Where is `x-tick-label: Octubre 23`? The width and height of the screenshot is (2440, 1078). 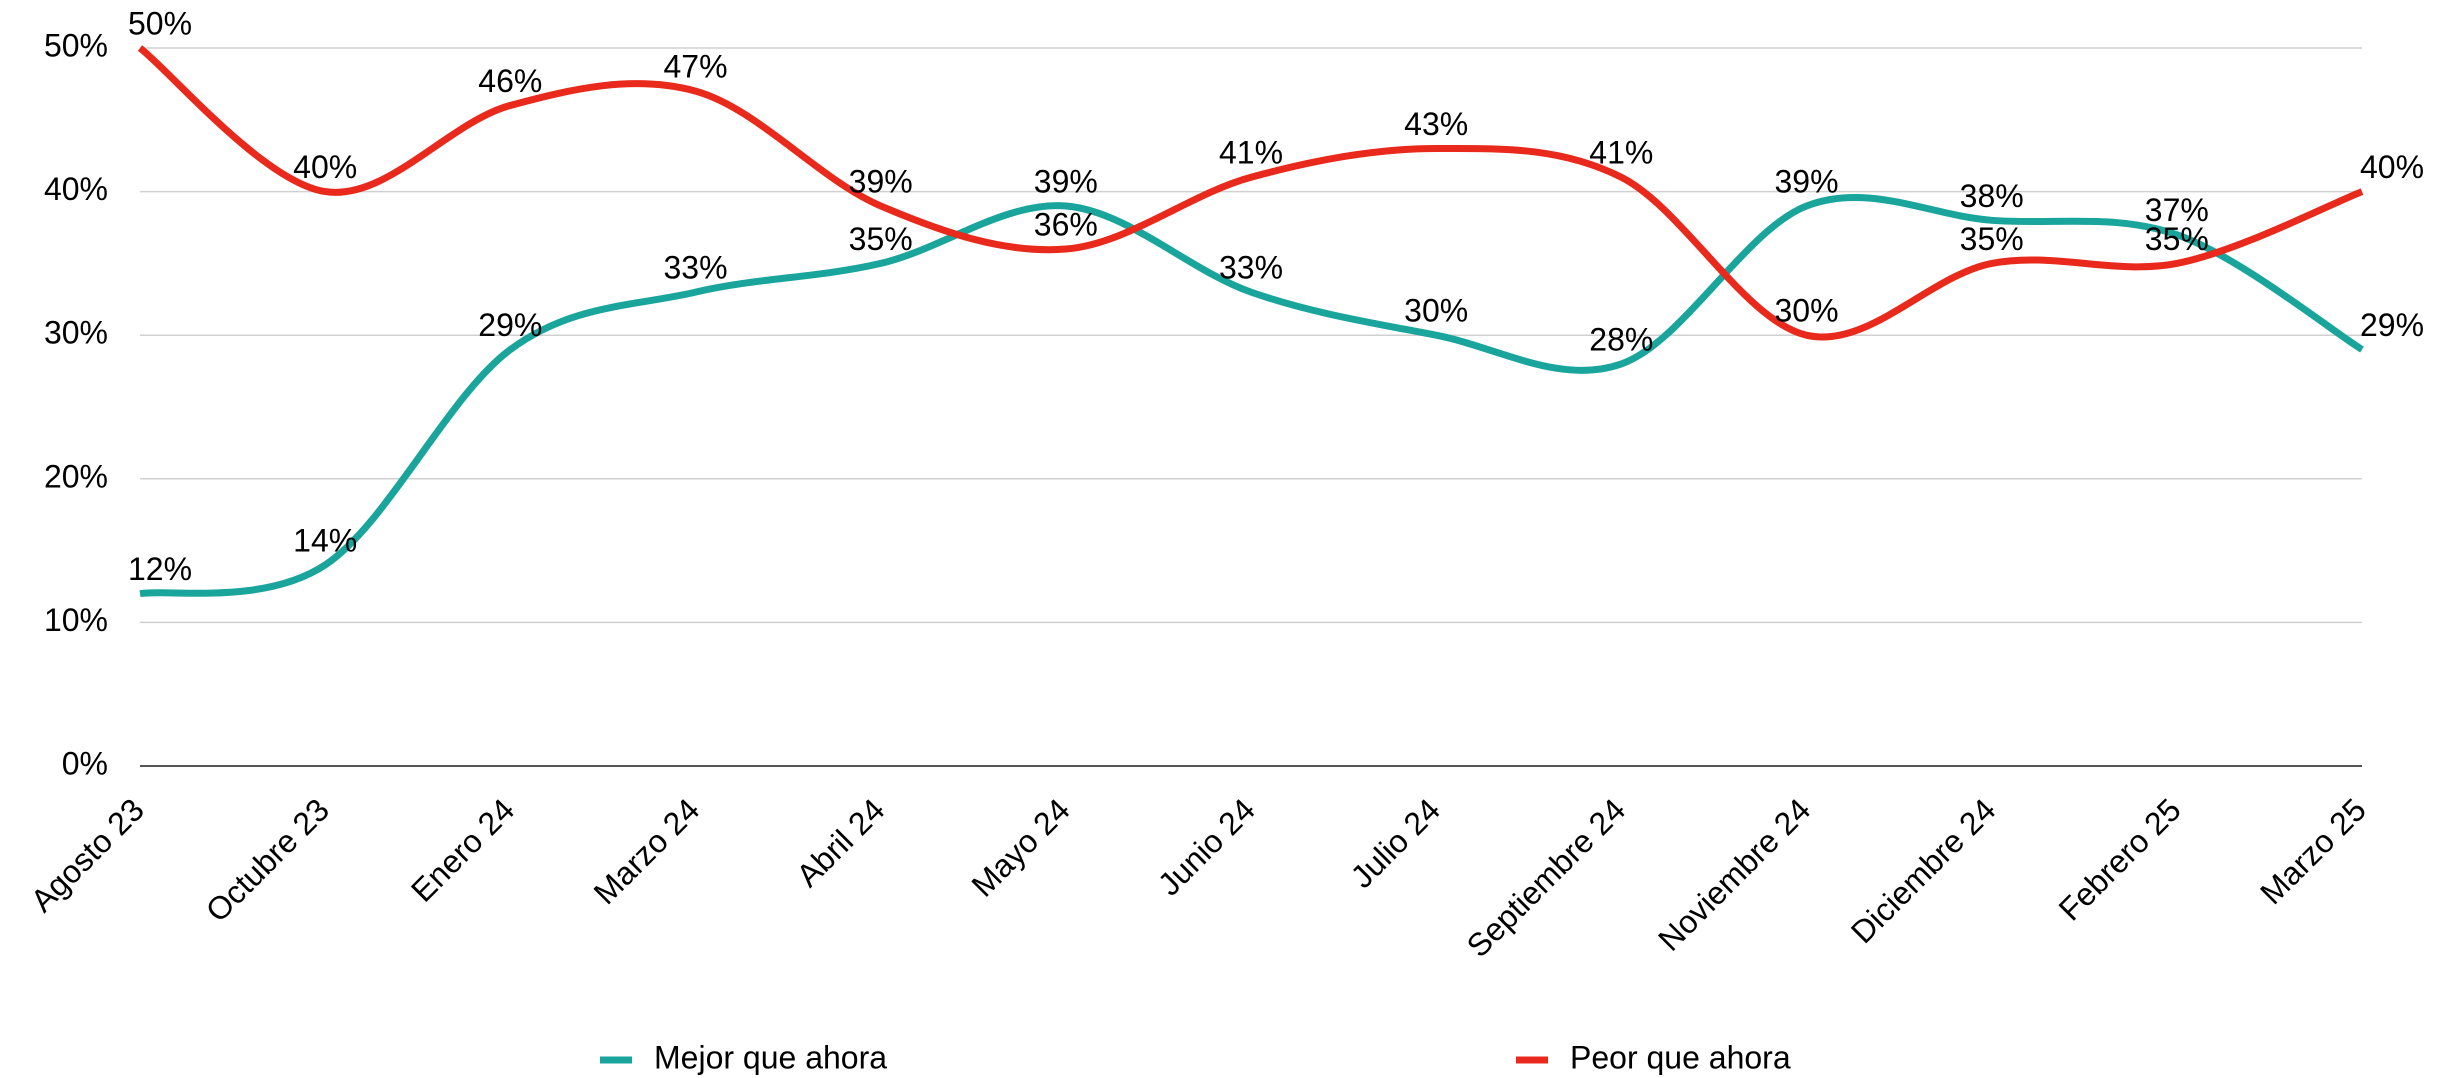
x-tick-label: Octubre 23 is located at coordinates (267, 859).